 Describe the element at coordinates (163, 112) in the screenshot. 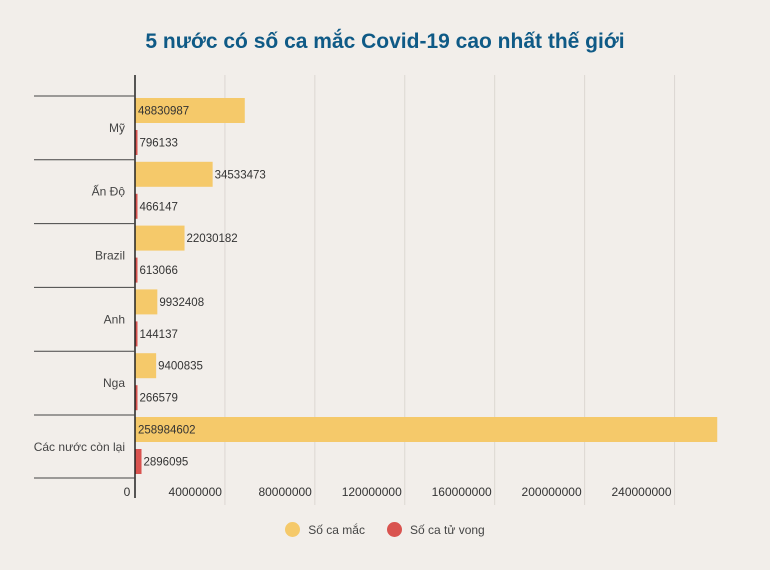

I see `data-label-cases: 48830987` at that location.